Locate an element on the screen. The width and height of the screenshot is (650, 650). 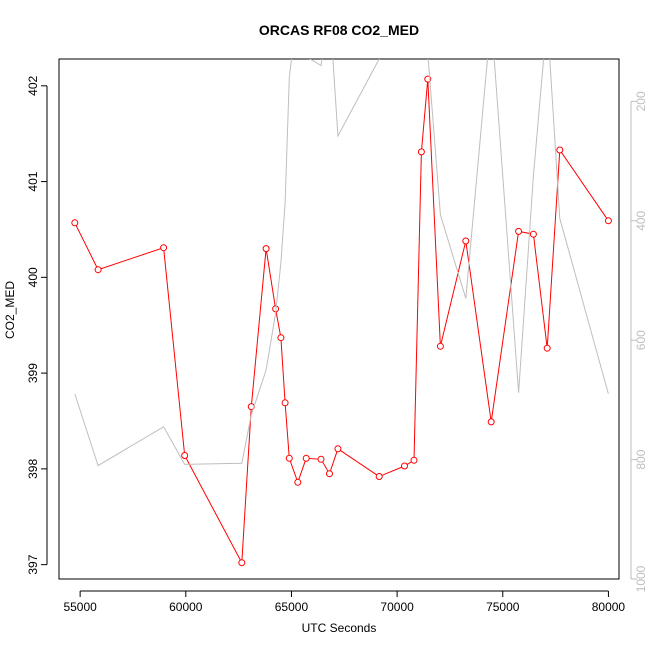
y-axis-label: CO2_MED is located at coordinates (10, 310).